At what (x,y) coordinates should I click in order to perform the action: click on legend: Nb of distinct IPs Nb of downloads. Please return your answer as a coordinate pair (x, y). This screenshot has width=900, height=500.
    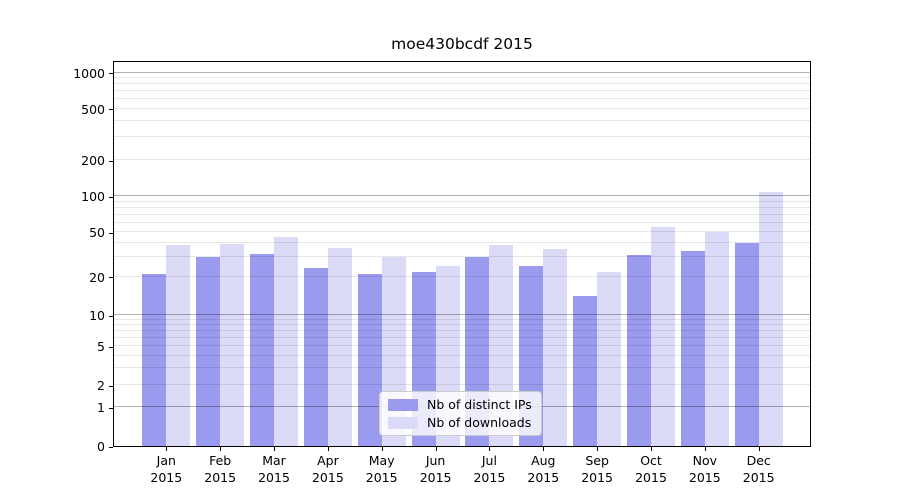
    Looking at the image, I should click on (460, 413).